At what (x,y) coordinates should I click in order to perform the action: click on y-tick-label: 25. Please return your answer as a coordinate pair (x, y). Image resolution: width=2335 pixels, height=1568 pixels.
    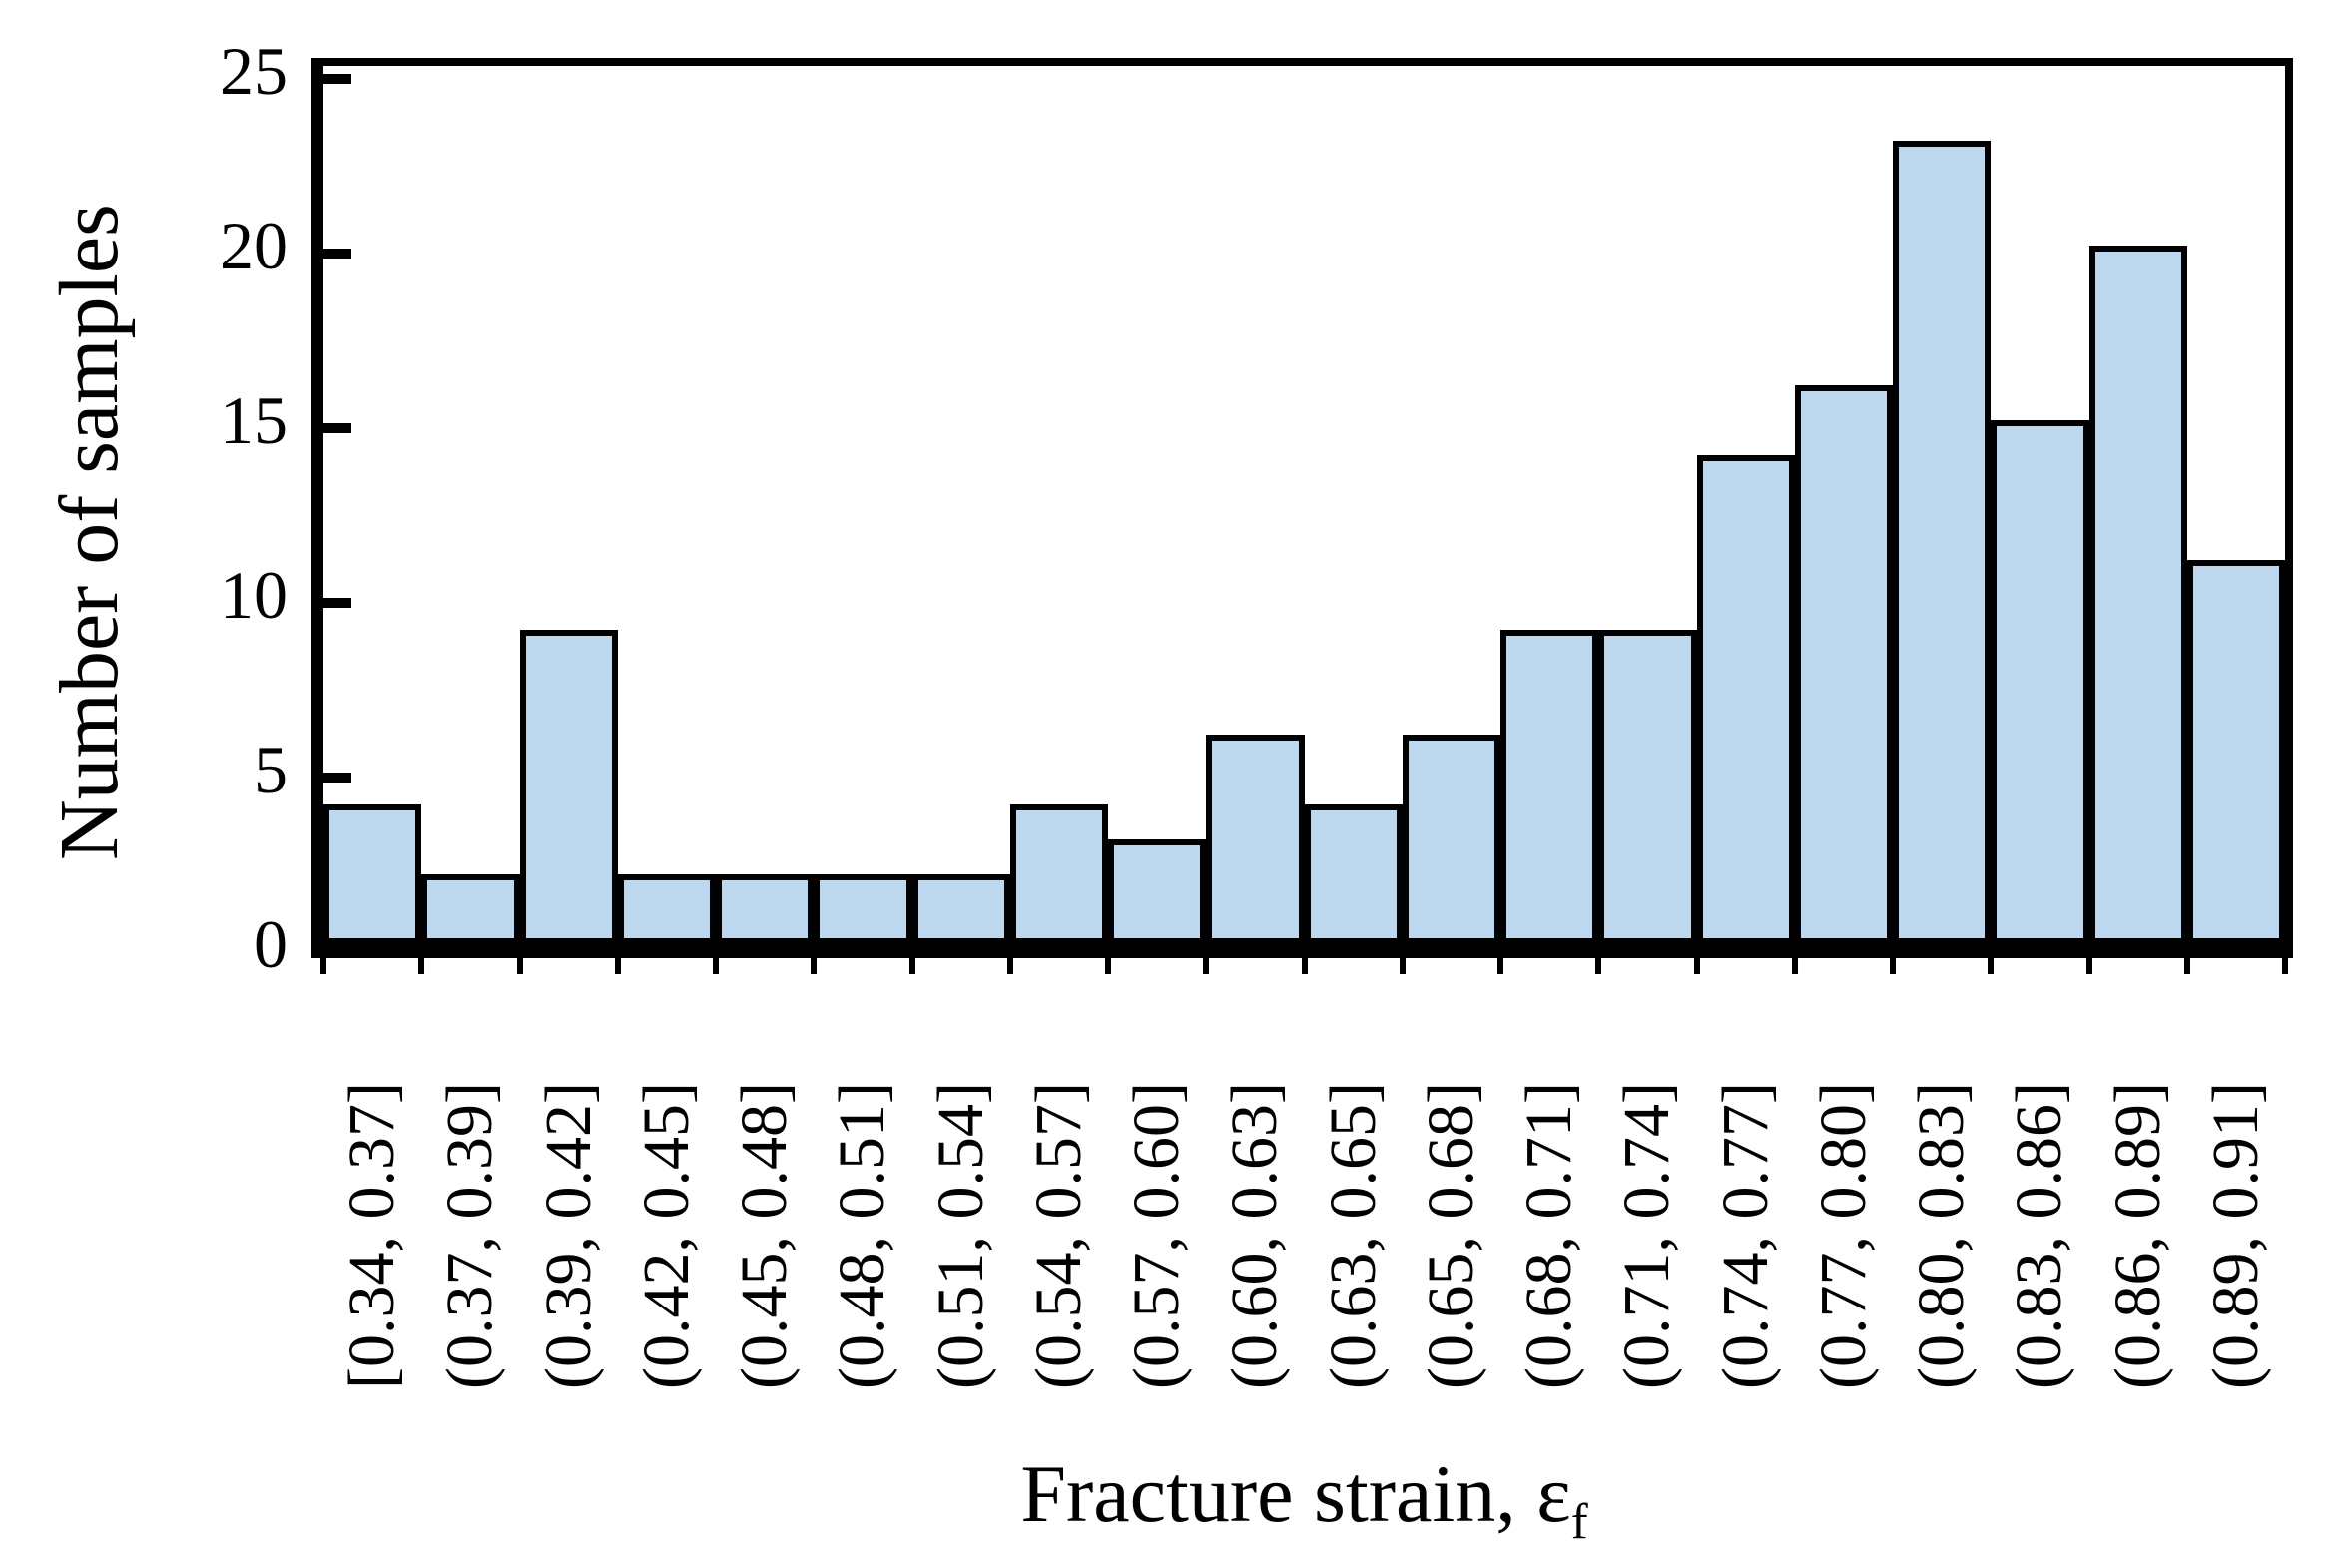
    Looking at the image, I should click on (254, 71).